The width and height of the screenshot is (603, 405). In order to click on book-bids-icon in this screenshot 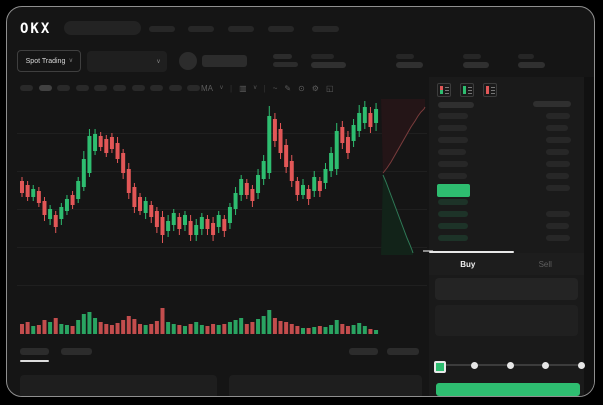, I will do `click(467, 90)`.